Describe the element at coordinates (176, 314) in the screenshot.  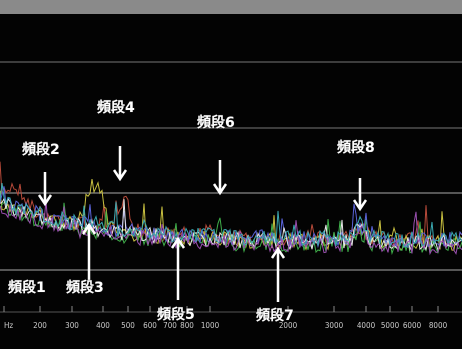
I see `band-label: 頻段5` at that location.